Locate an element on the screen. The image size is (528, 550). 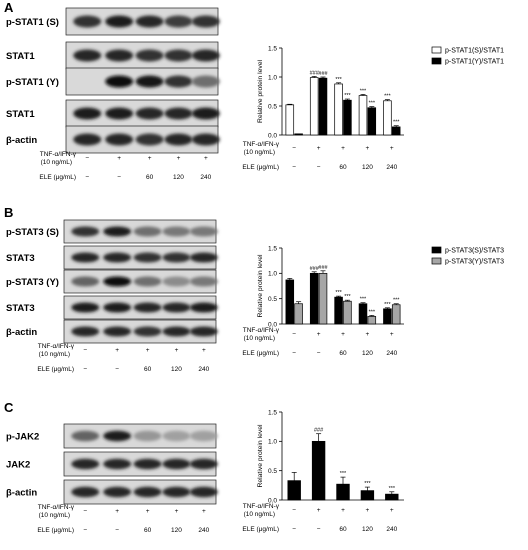
chart-a-treatment-label: TNF-α/IFN-γ is located at coordinates (261, 144).